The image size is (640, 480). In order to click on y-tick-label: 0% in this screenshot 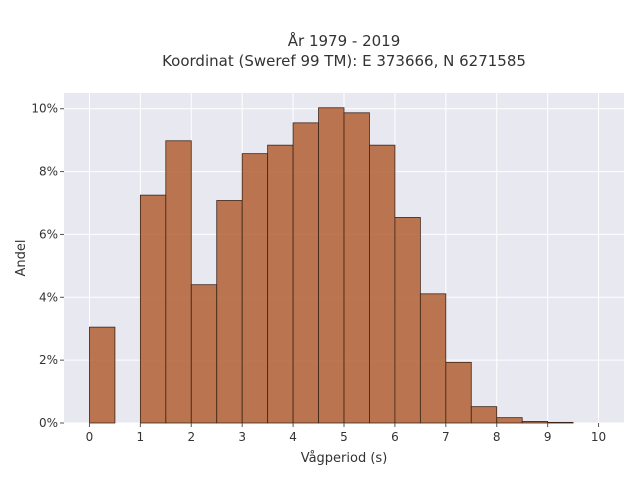, I will do `click(48, 423)`.